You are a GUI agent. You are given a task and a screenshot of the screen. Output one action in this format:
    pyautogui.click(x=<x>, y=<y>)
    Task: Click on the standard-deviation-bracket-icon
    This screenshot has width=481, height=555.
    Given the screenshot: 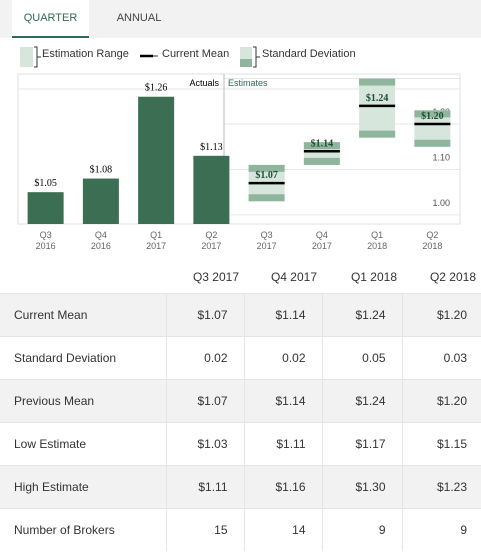 What is the action you would take?
    pyautogui.click(x=256, y=57)
    